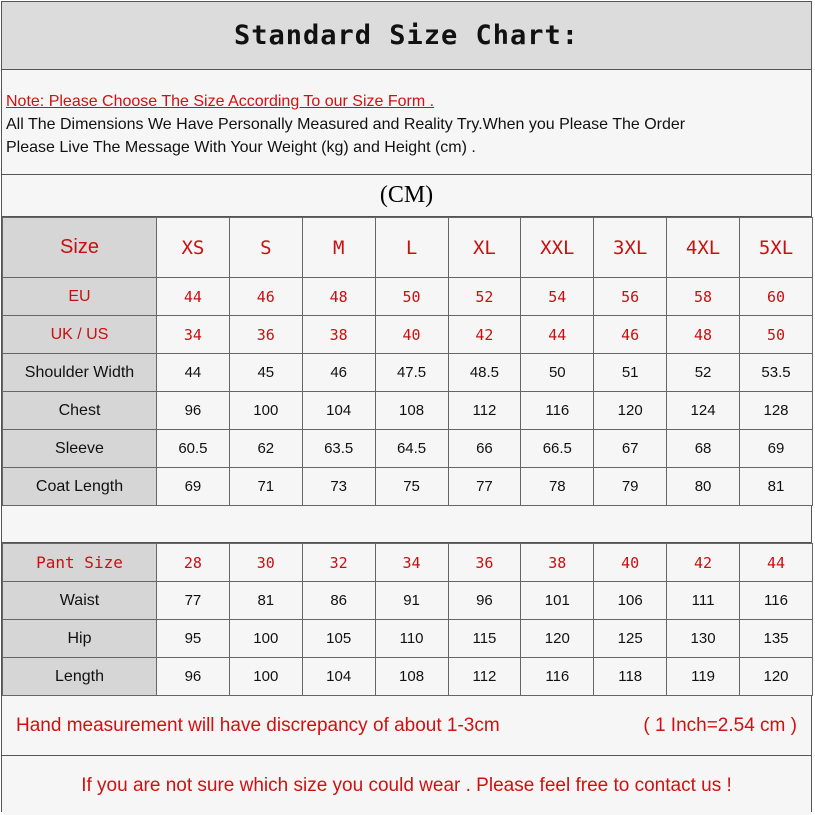  I want to click on table-cell: 64.5, so click(411, 448).